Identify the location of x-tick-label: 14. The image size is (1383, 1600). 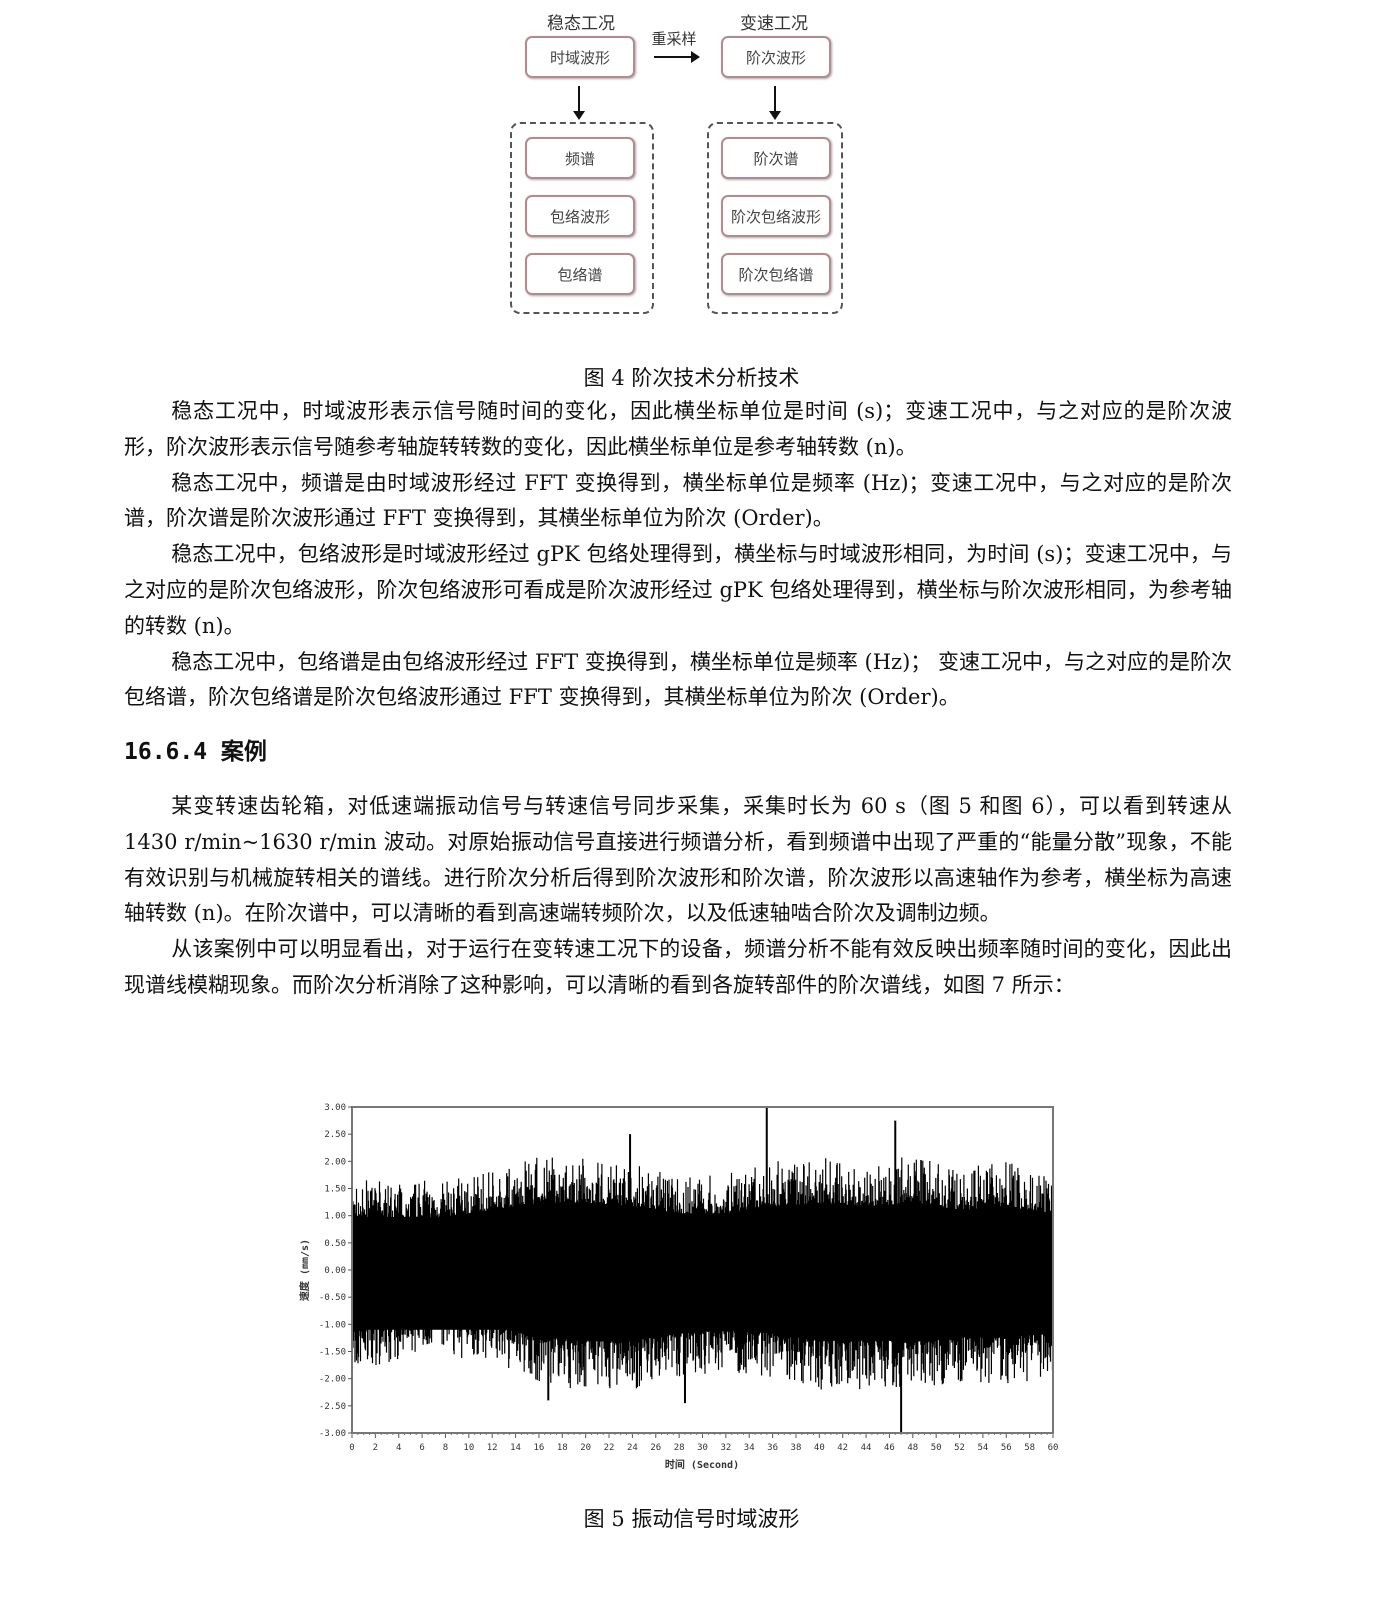
(515, 1448).